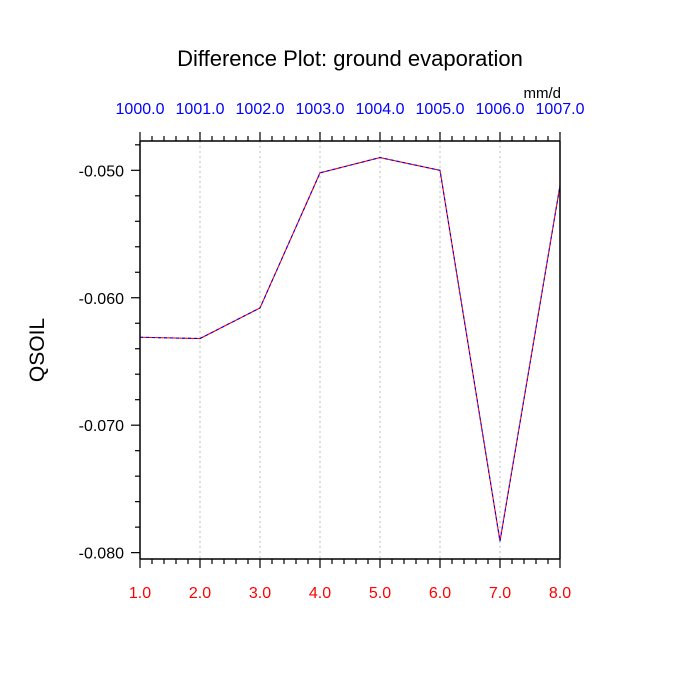 The width and height of the screenshot is (700, 700). What do you see at coordinates (500, 109) in the screenshot?
I see `x-tick-label-top: 1006.0` at bounding box center [500, 109].